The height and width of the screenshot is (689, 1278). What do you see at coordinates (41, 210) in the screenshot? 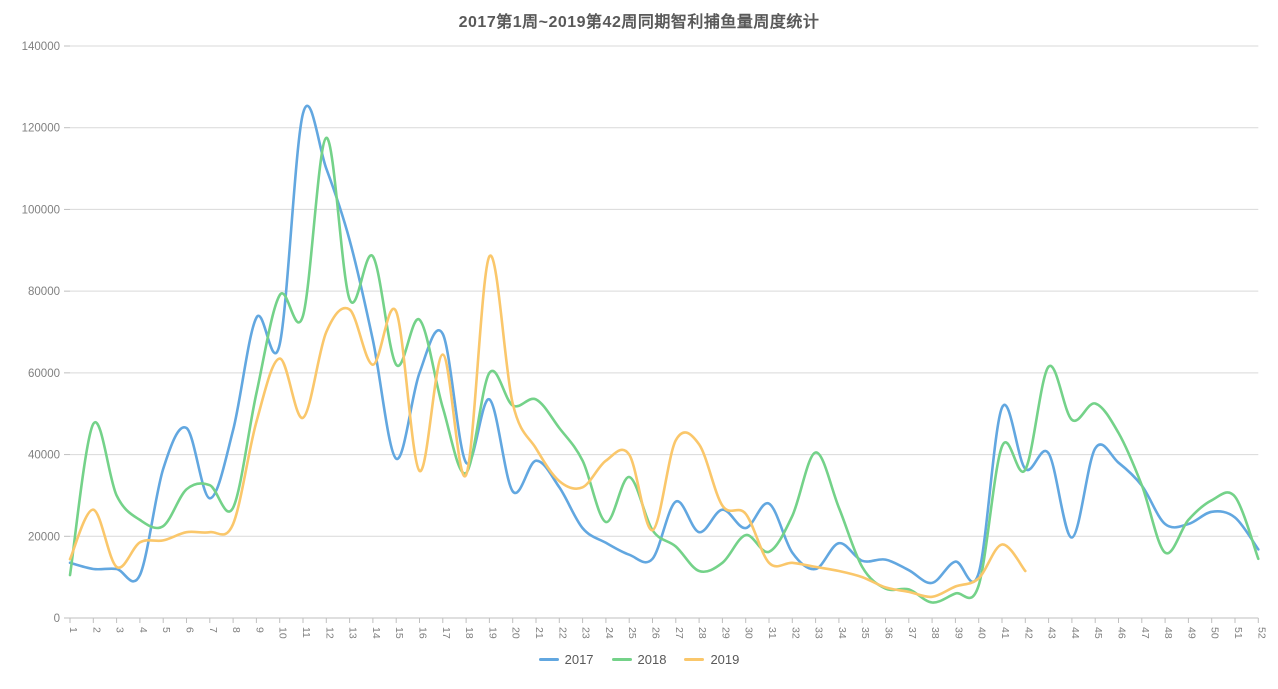
I see `y-axis-label: 100000` at bounding box center [41, 210].